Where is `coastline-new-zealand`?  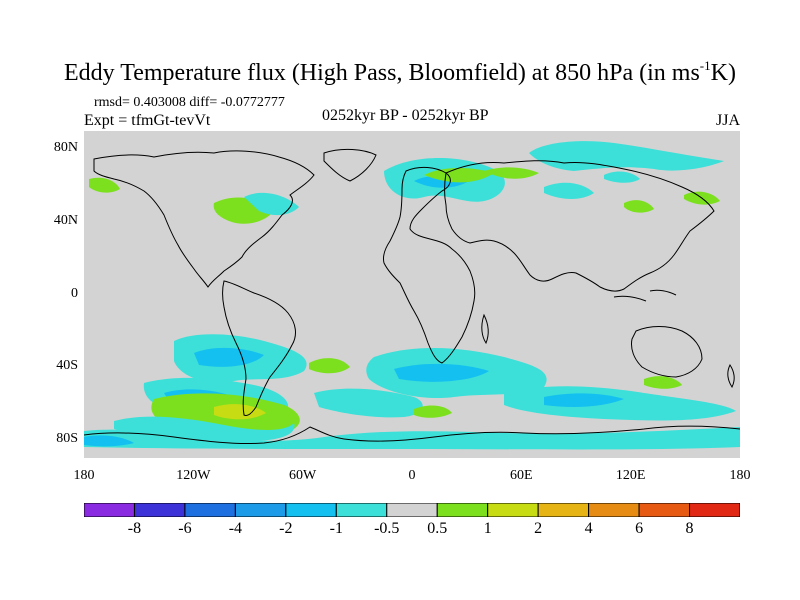 coastline-new-zealand is located at coordinates (731, 376).